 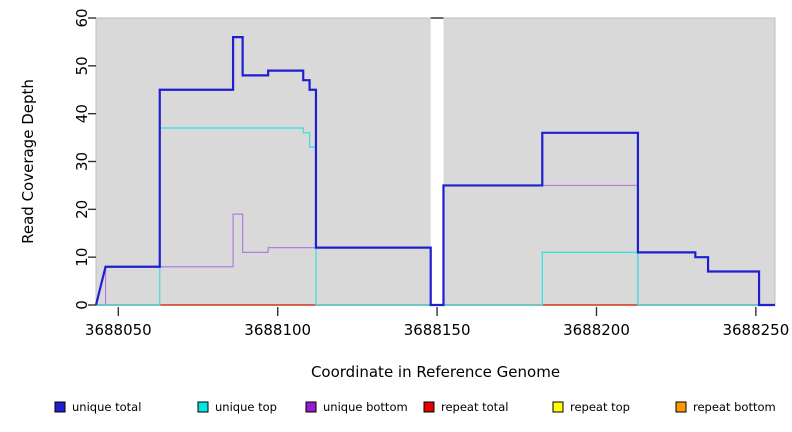 I want to click on legend-swatch-repeat-total, so click(x=429, y=407).